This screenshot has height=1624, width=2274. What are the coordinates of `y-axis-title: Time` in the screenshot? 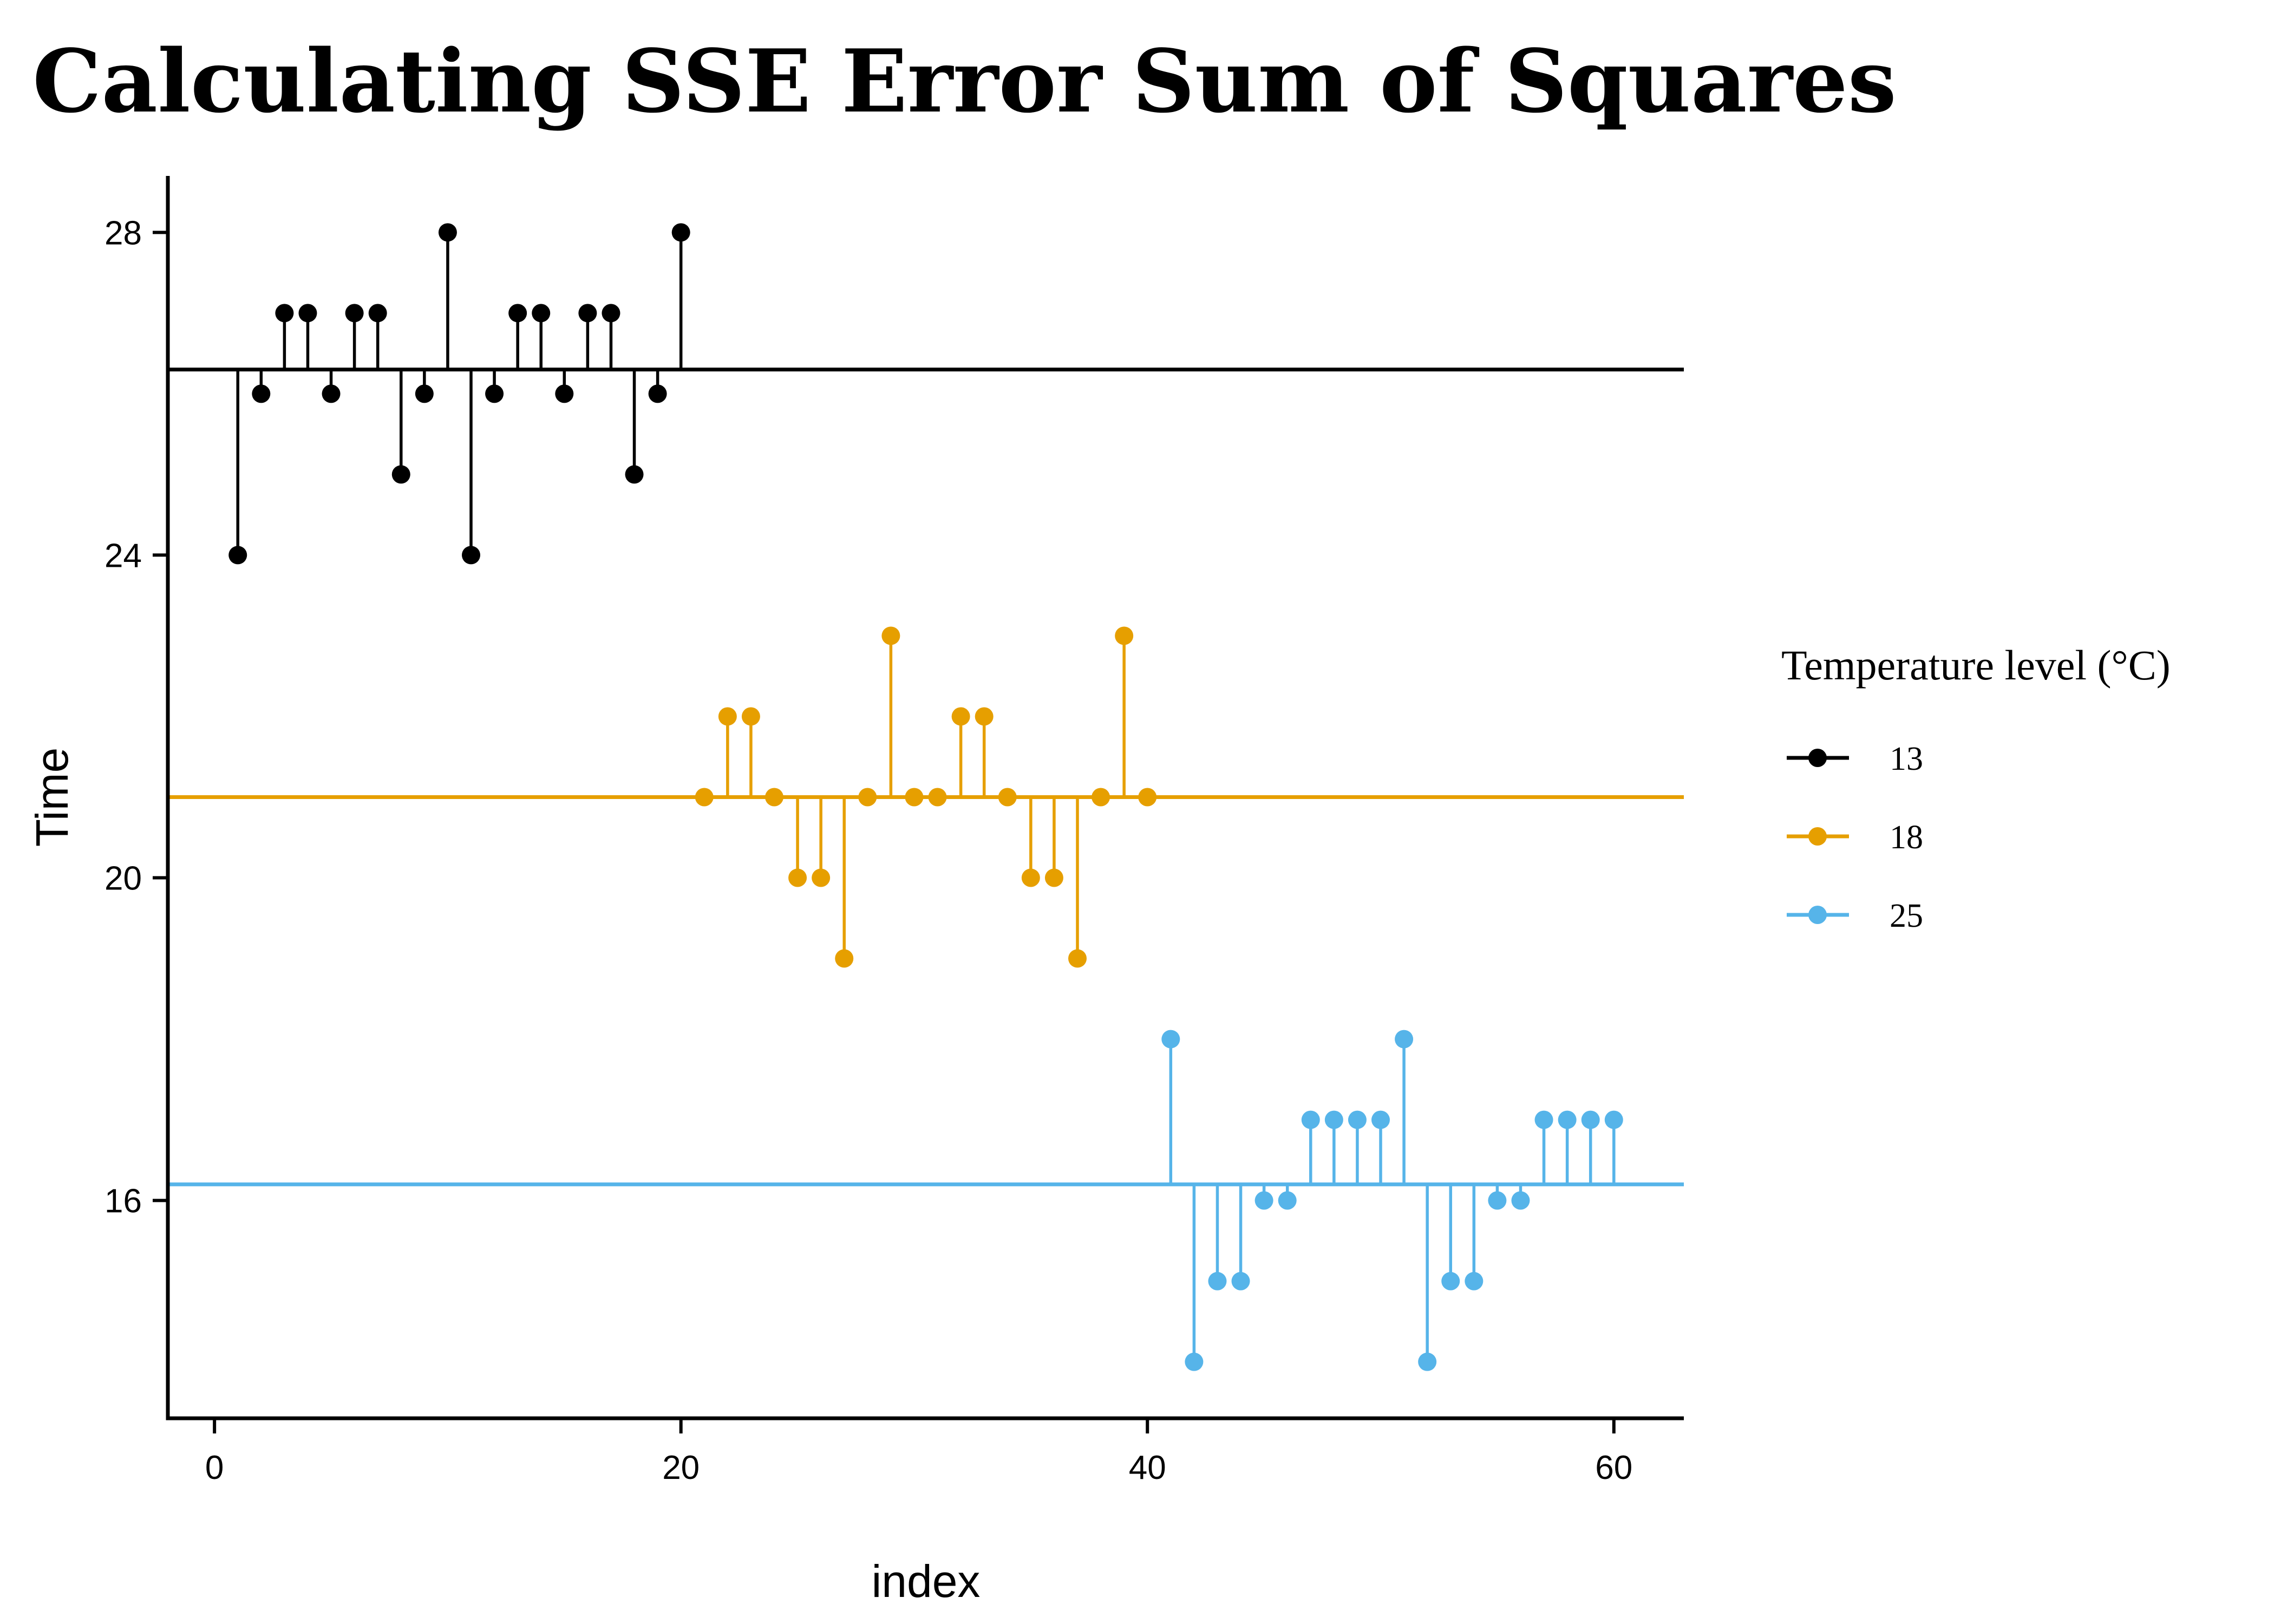 It's located at (52, 797).